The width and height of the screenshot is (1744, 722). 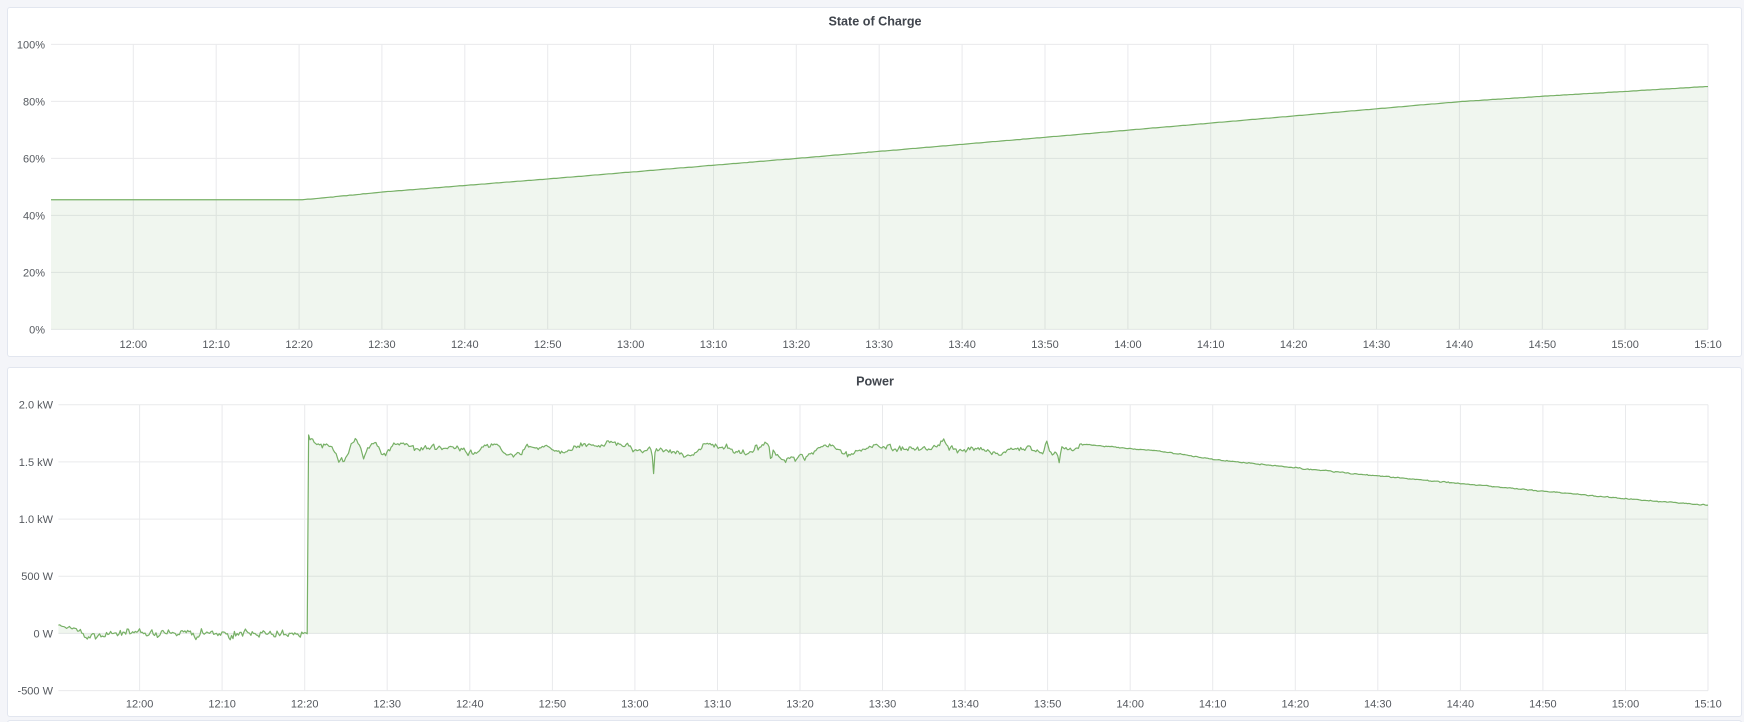 What do you see at coordinates (37, 330) in the screenshot?
I see `svg-text: 0%` at bounding box center [37, 330].